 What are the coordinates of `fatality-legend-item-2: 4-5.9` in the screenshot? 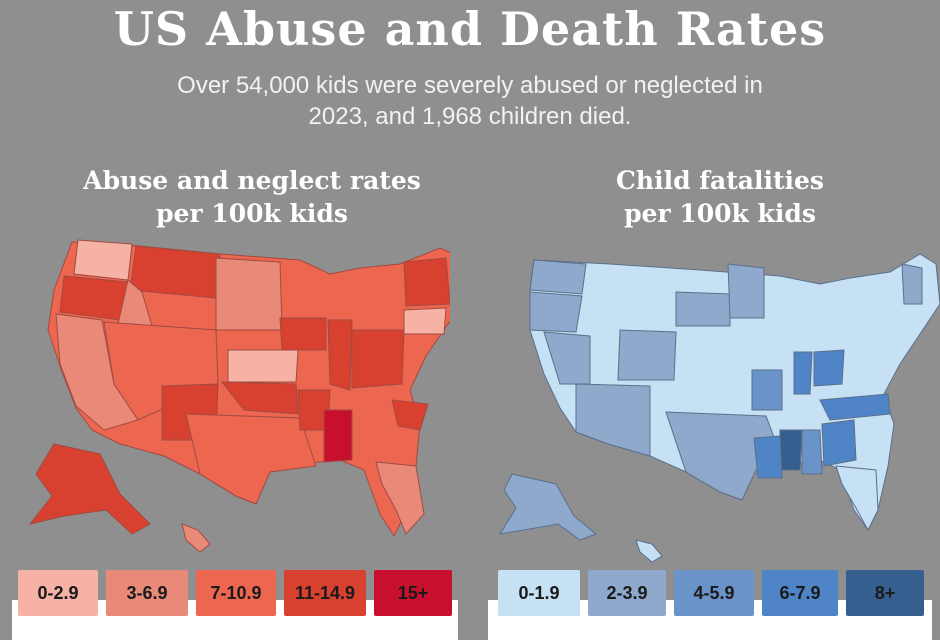 It's located at (714, 593).